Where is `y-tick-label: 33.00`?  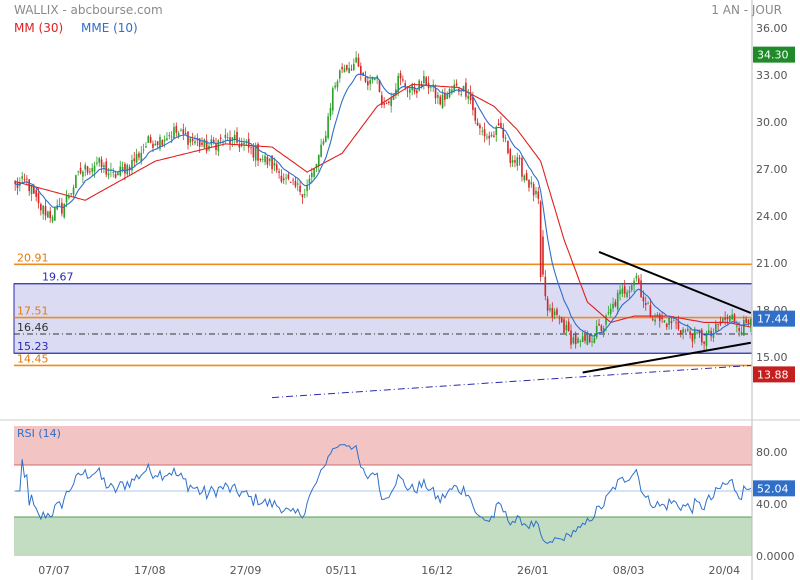
y-tick-label: 33.00 is located at coordinates (772, 75).